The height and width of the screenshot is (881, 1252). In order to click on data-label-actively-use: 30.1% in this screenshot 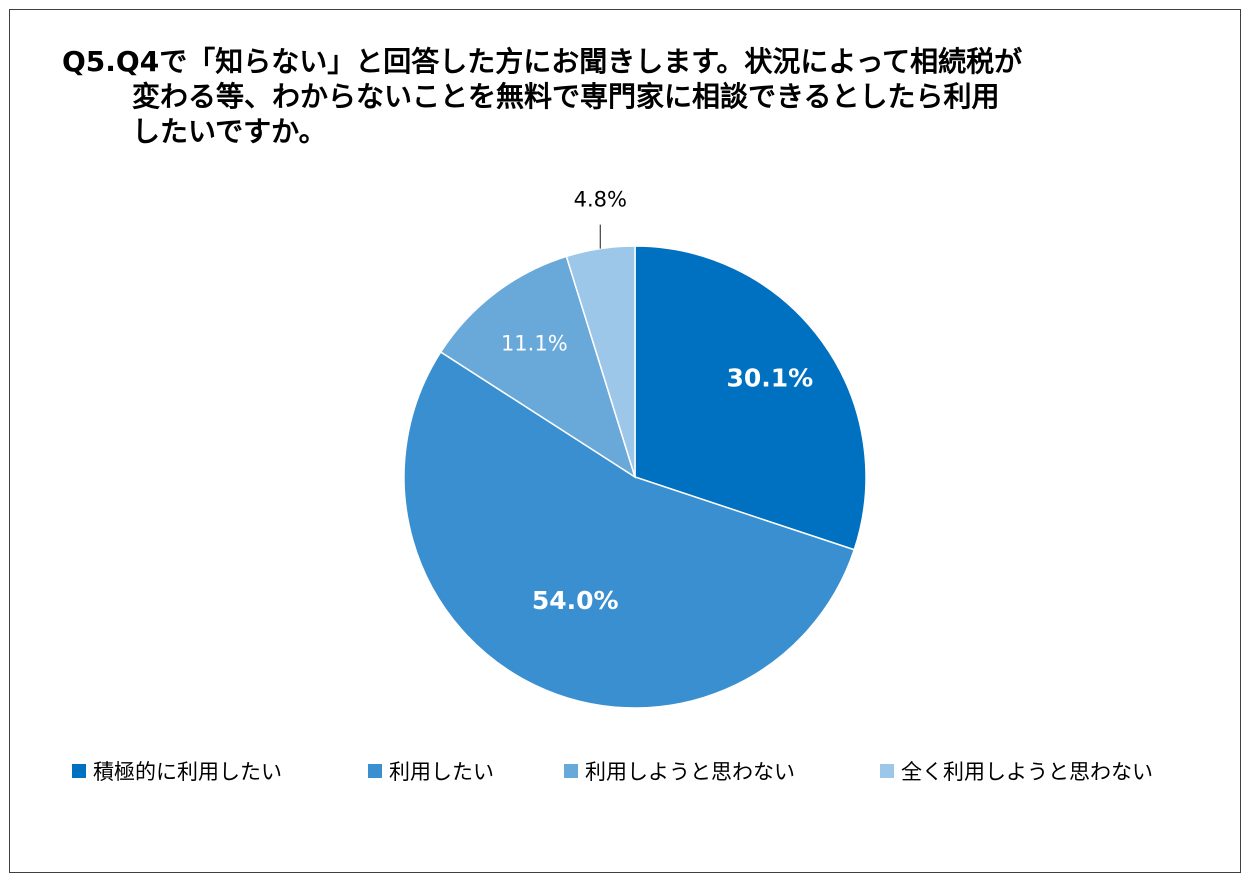, I will do `click(769, 378)`.